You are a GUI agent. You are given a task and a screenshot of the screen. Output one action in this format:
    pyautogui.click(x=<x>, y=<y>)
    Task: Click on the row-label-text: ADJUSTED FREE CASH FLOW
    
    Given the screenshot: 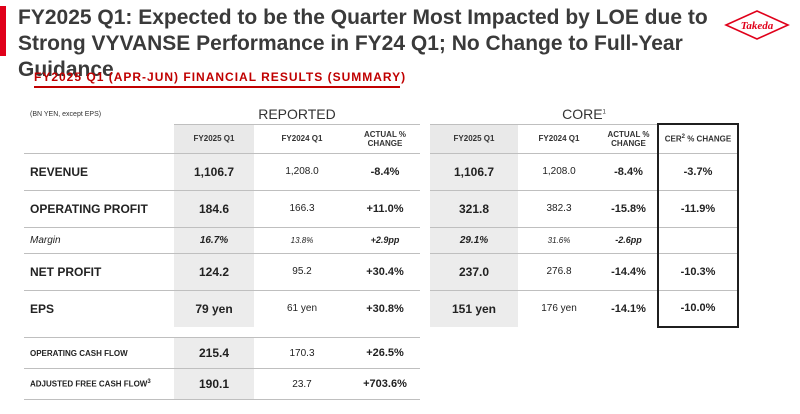 What is the action you would take?
    pyautogui.click(x=89, y=384)
    